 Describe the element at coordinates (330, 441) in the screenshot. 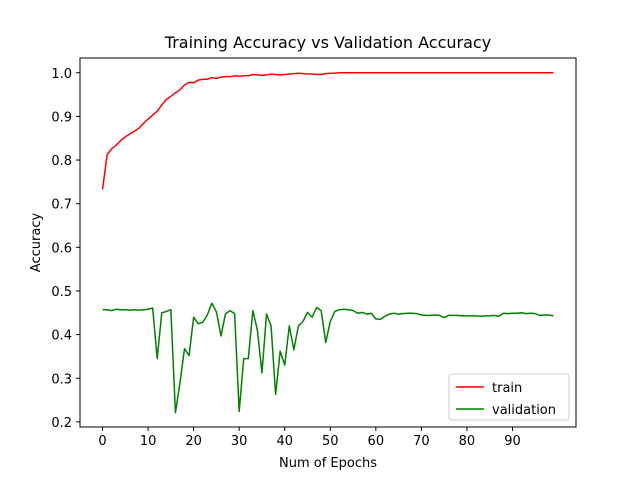

I see `x-tick-label: 50` at that location.